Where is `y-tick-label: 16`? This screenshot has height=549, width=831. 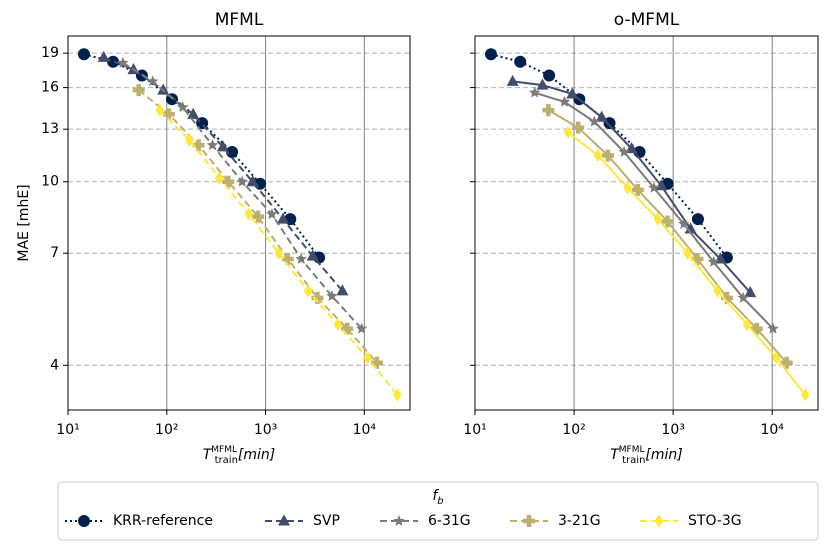 y-tick-label: 16 is located at coordinates (50, 88).